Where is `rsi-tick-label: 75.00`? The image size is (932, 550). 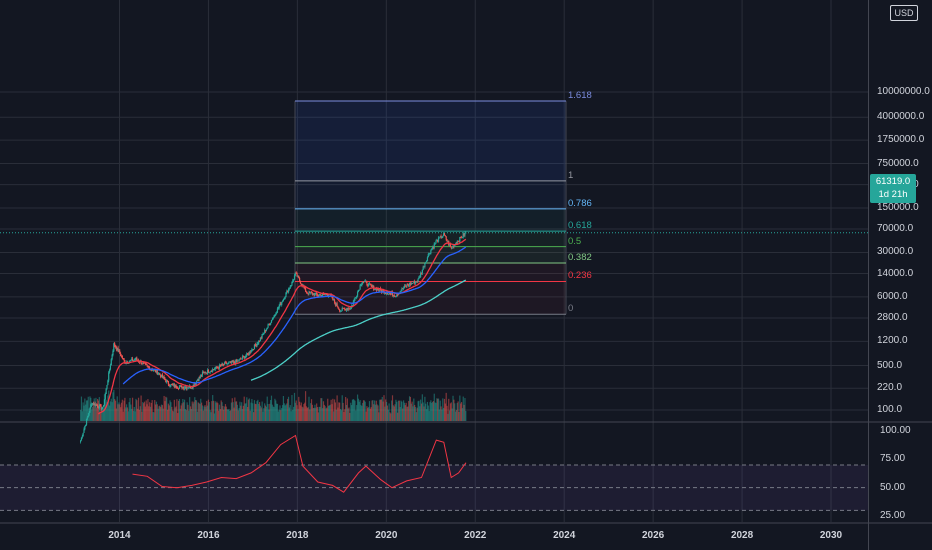 rsi-tick-label: 75.00 is located at coordinates (893, 459).